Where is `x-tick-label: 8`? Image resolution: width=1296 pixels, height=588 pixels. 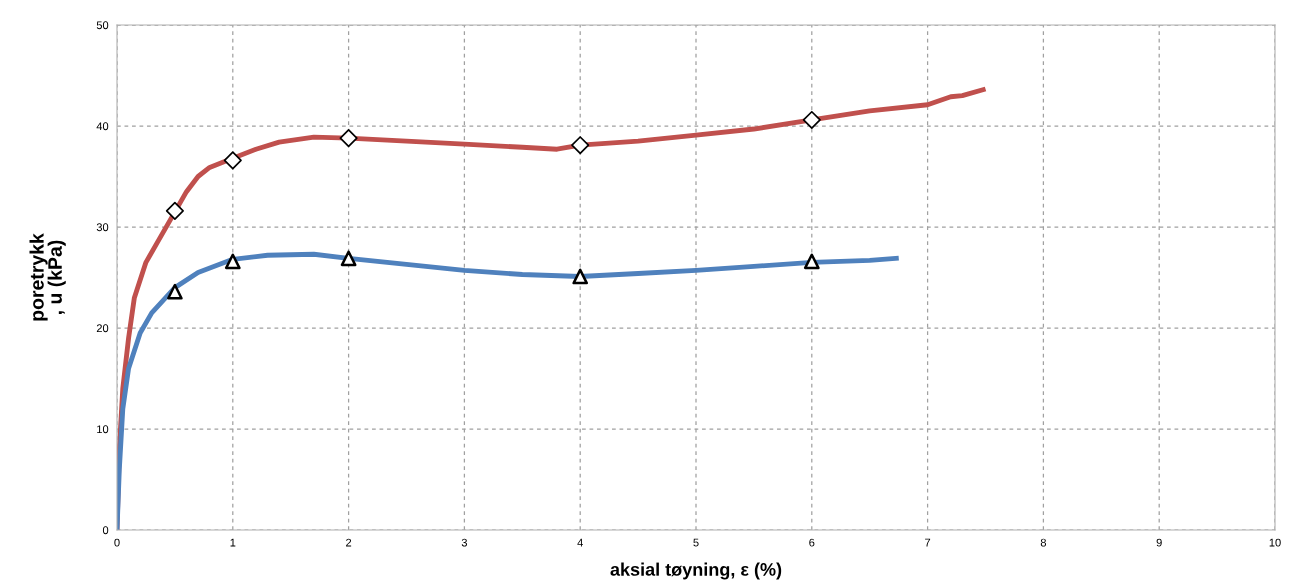 x-tick-label: 8 is located at coordinates (1043, 542).